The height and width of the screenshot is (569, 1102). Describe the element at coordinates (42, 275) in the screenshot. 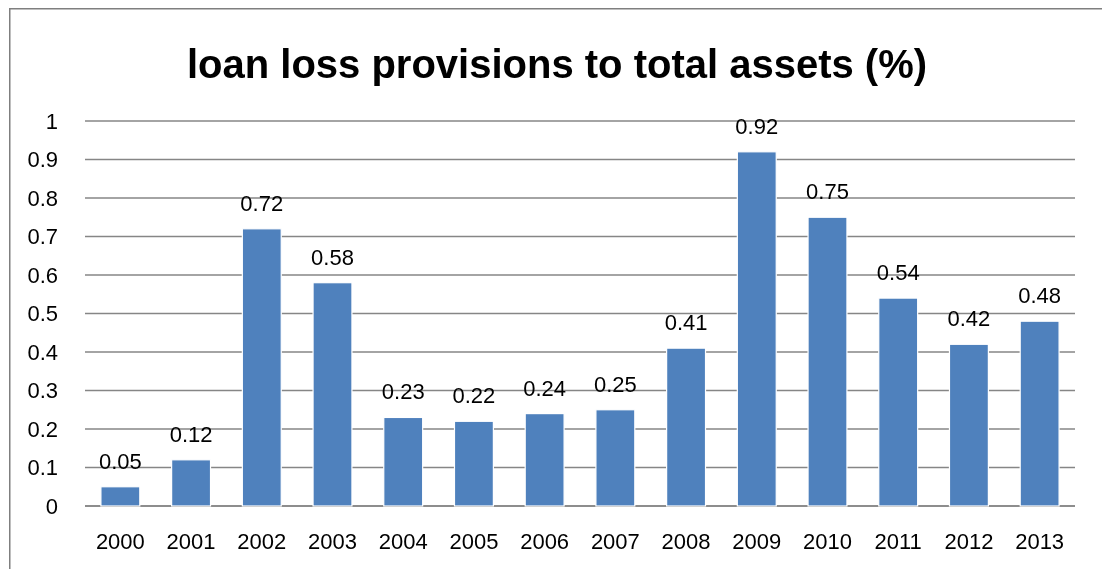

I see `y-tick-label: 0.6` at that location.